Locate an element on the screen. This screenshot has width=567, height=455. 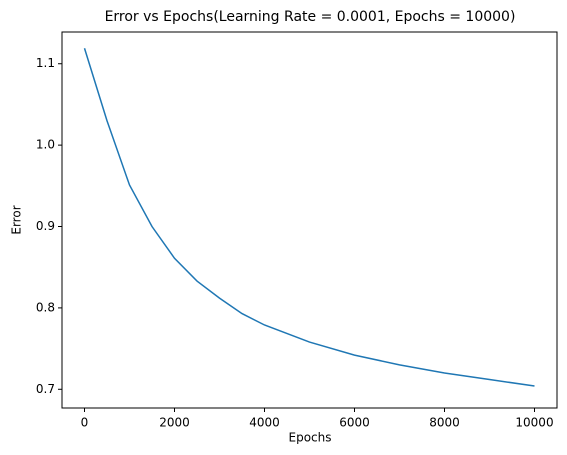
y-tick-label: 1.0 is located at coordinates (45, 145).